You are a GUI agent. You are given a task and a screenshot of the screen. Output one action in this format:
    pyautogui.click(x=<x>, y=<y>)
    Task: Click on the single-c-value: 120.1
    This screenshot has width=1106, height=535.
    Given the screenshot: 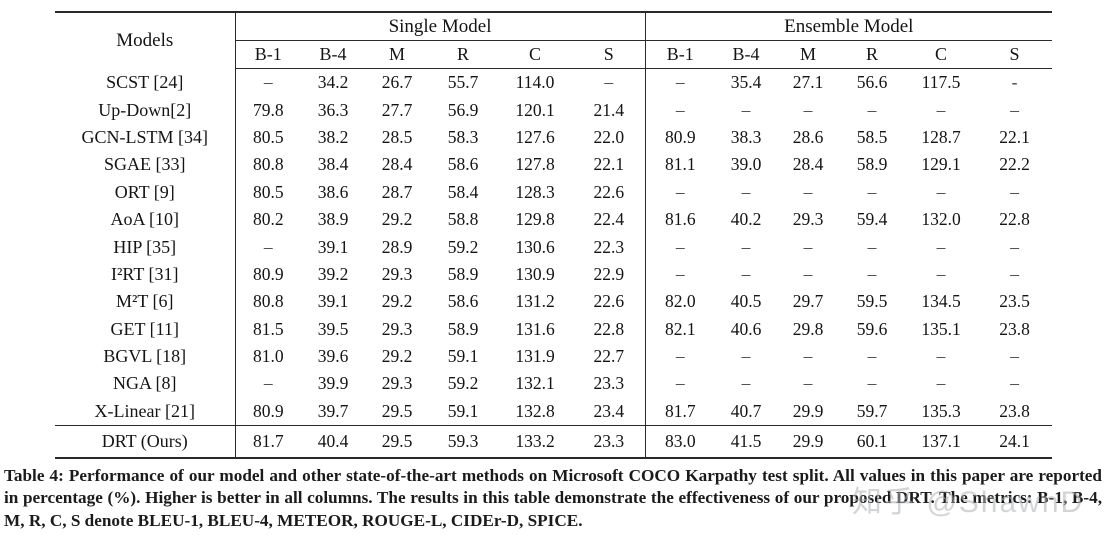 What is the action you would take?
    pyautogui.click(x=535, y=109)
    